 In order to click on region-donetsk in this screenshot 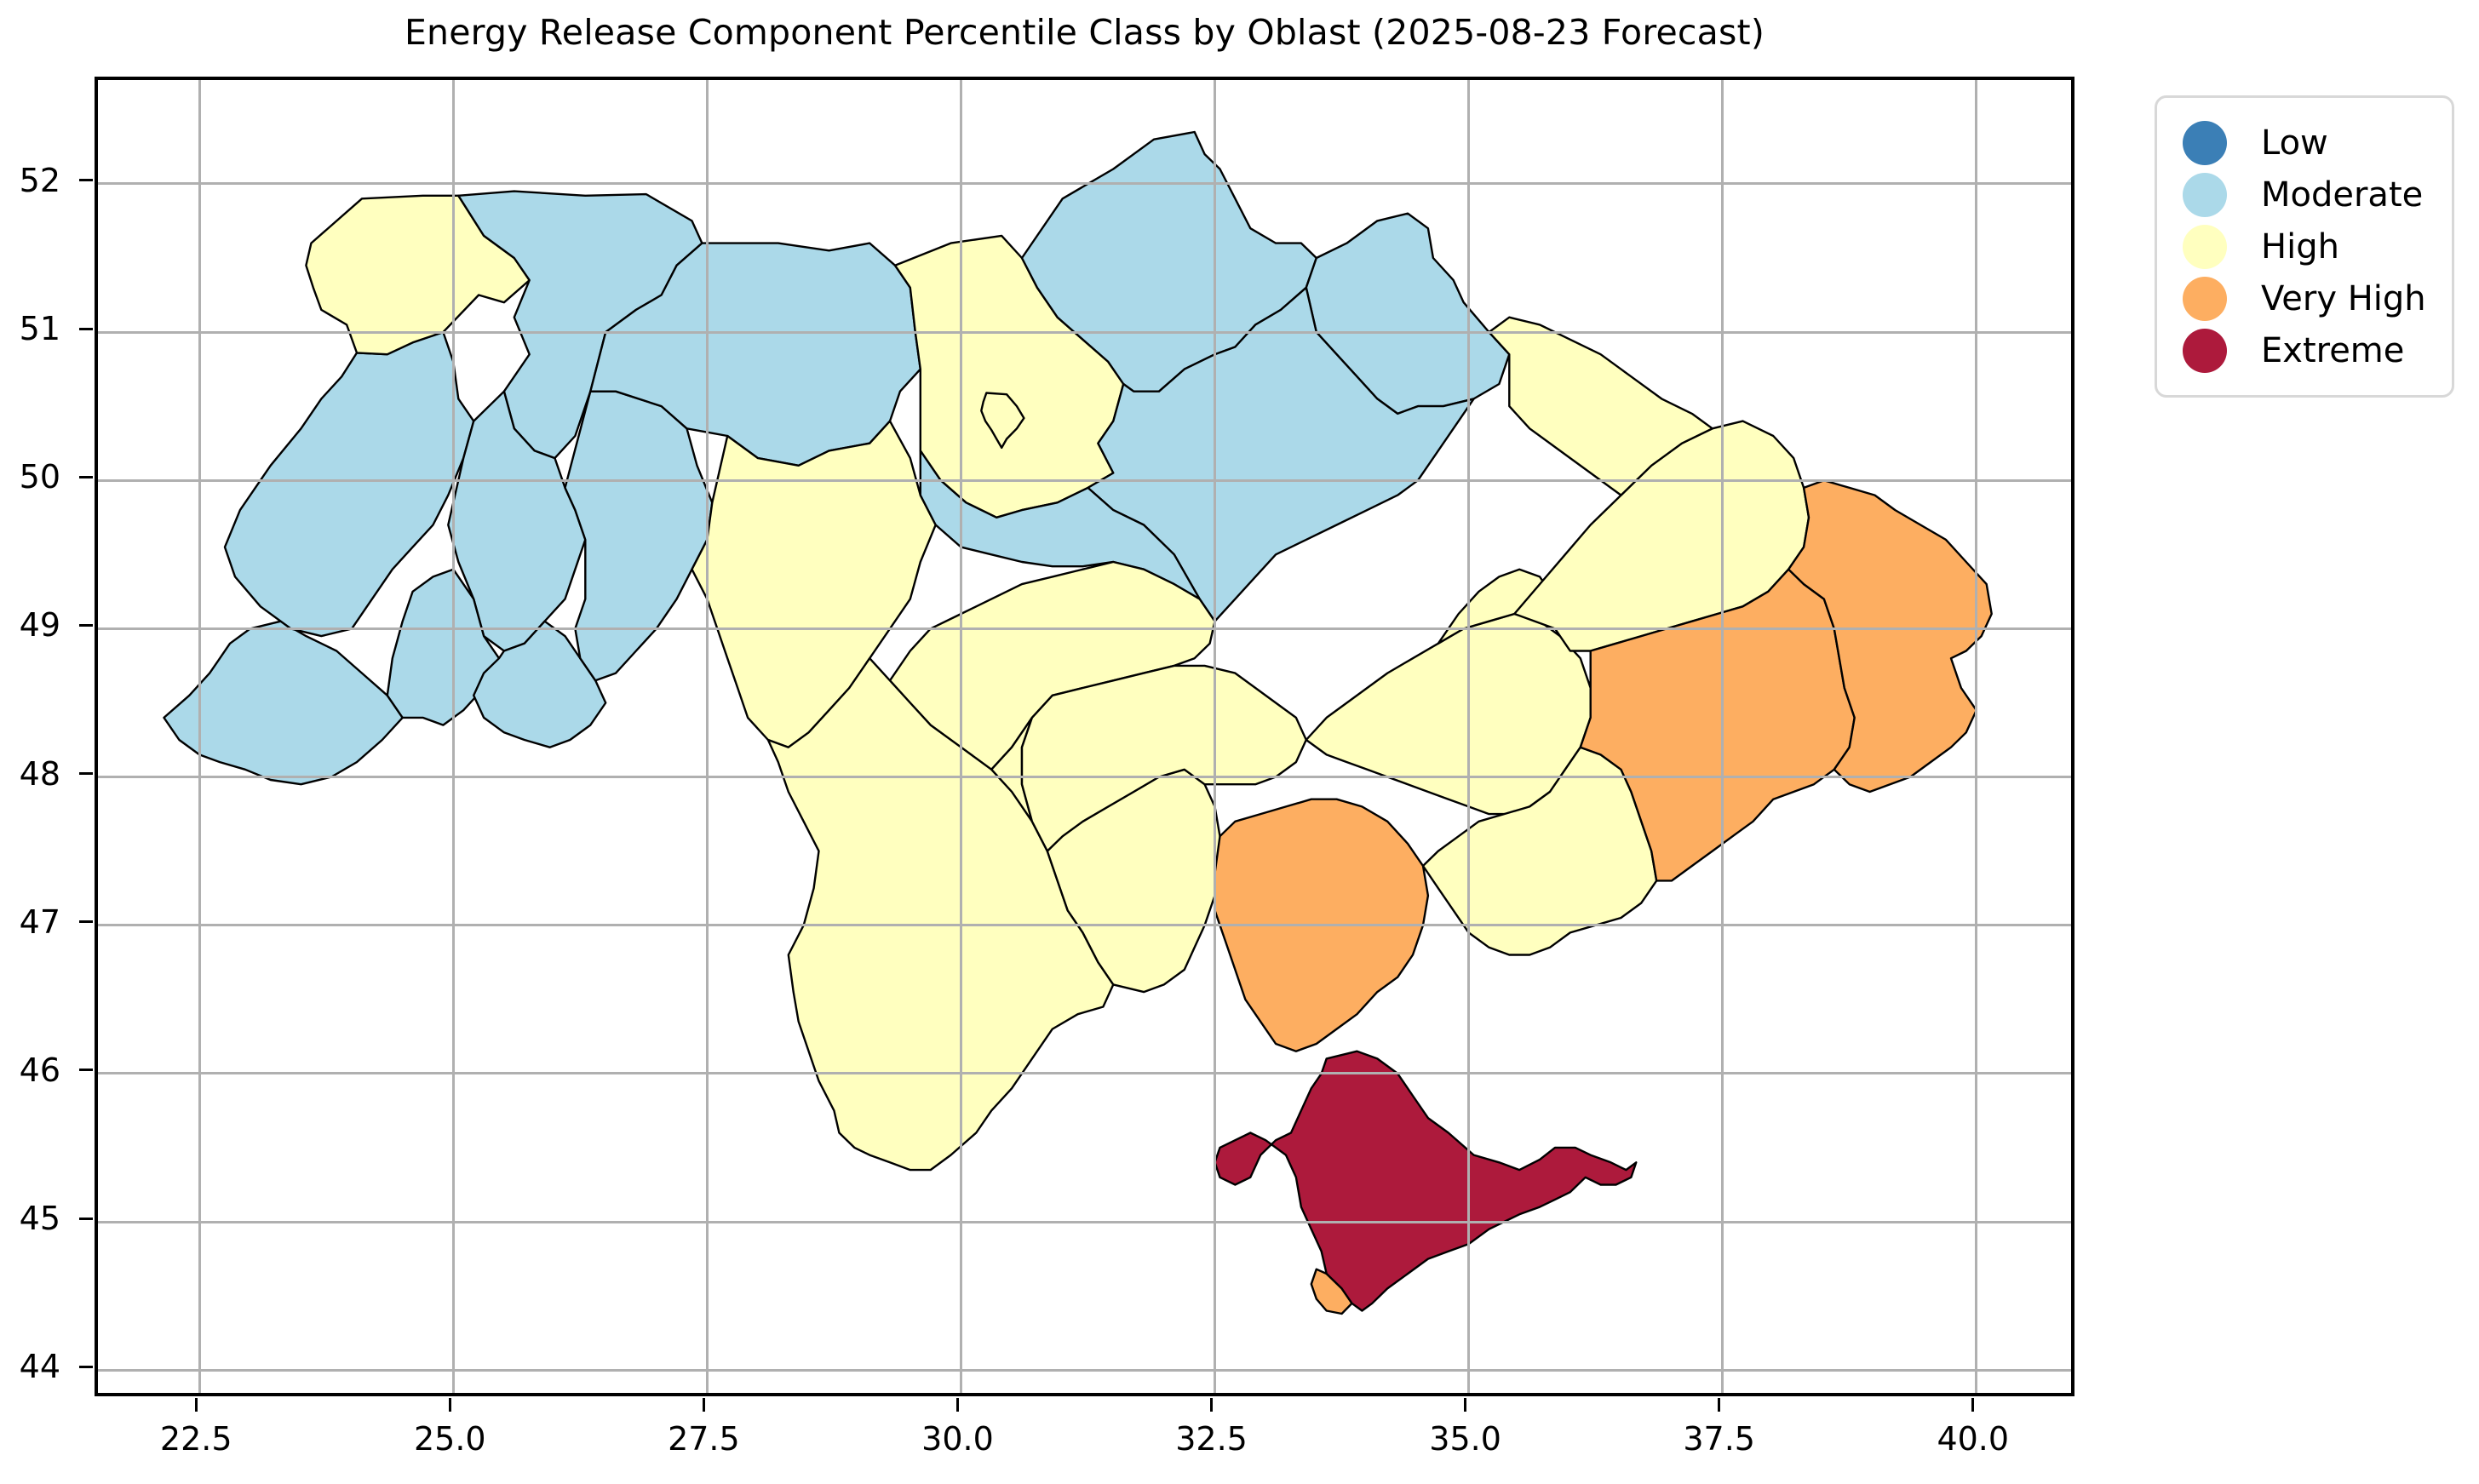, I will do `click(1717, 725)`.